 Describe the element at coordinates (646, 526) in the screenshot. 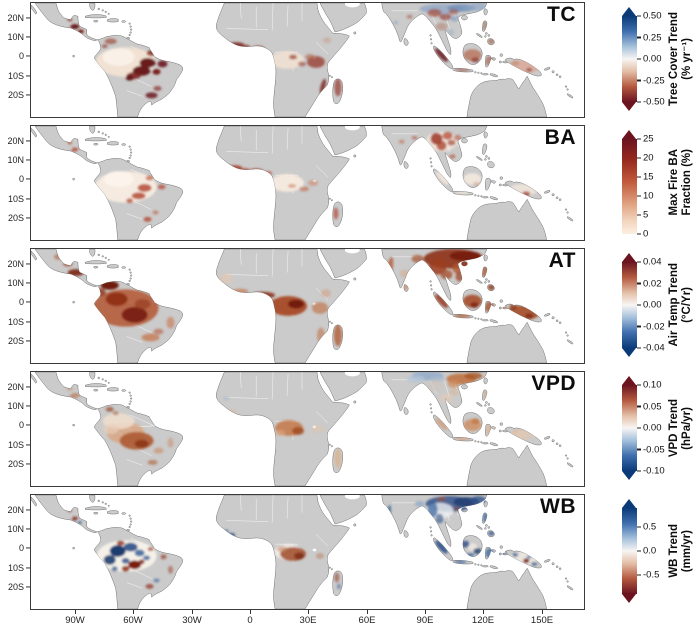

I see `colorbar-tick: 0.5` at that location.